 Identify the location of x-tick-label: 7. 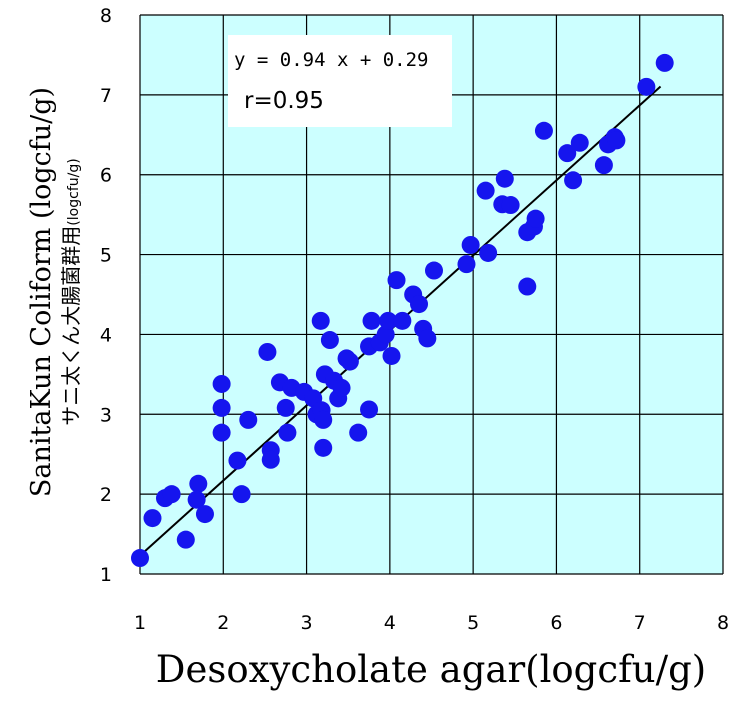
(640, 623).